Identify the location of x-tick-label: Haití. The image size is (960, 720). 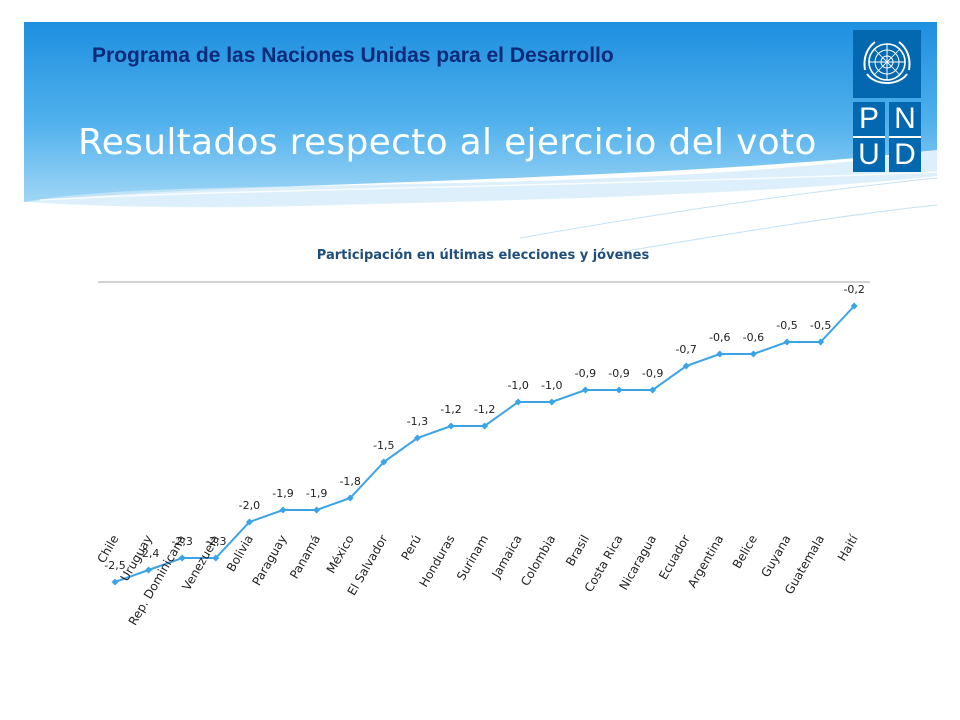
(848, 548).